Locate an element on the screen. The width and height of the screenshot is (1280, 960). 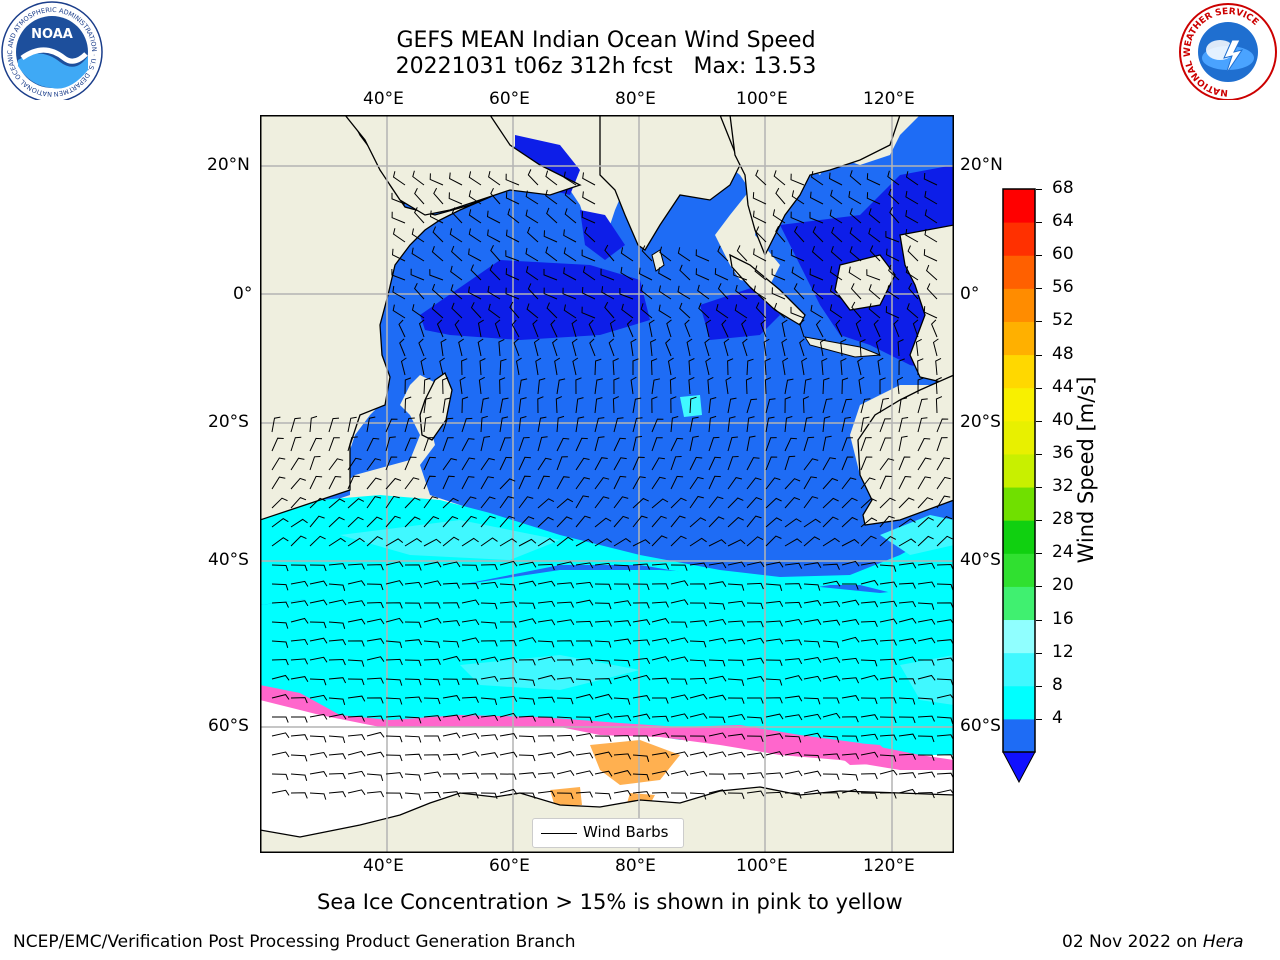
colorbar-tick-mark is located at coordinates (1039, 289).